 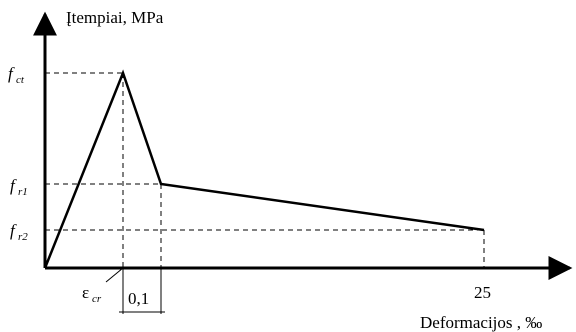 I want to click on fct-label: f ct, so click(x=16, y=75).